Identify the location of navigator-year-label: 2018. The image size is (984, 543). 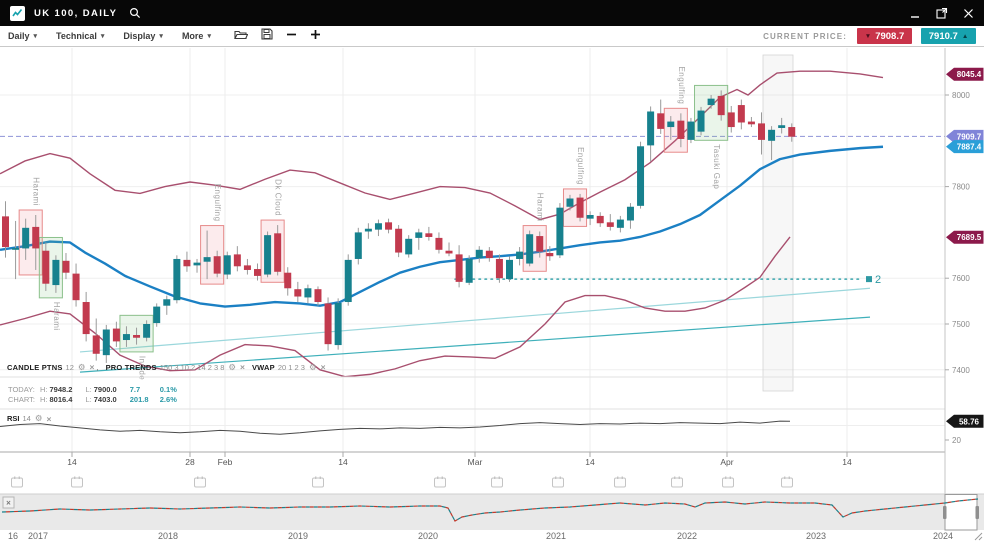
(168, 536).